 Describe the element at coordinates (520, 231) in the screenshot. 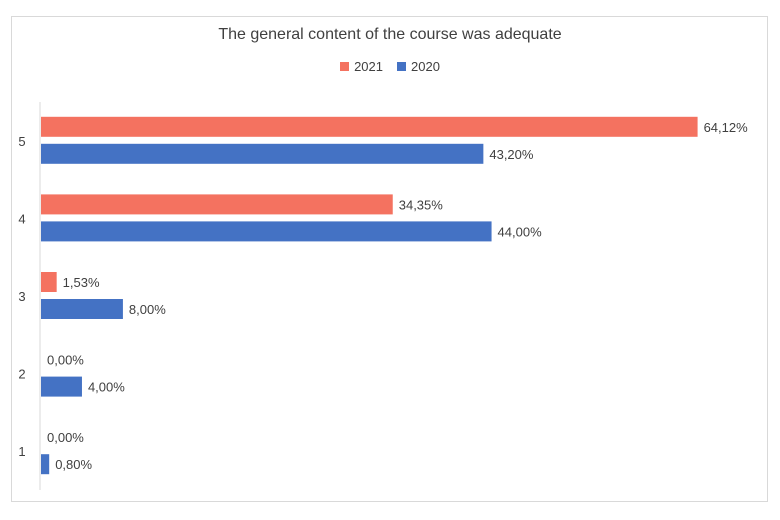

I see `data-label-2020-4: 44,00%` at that location.